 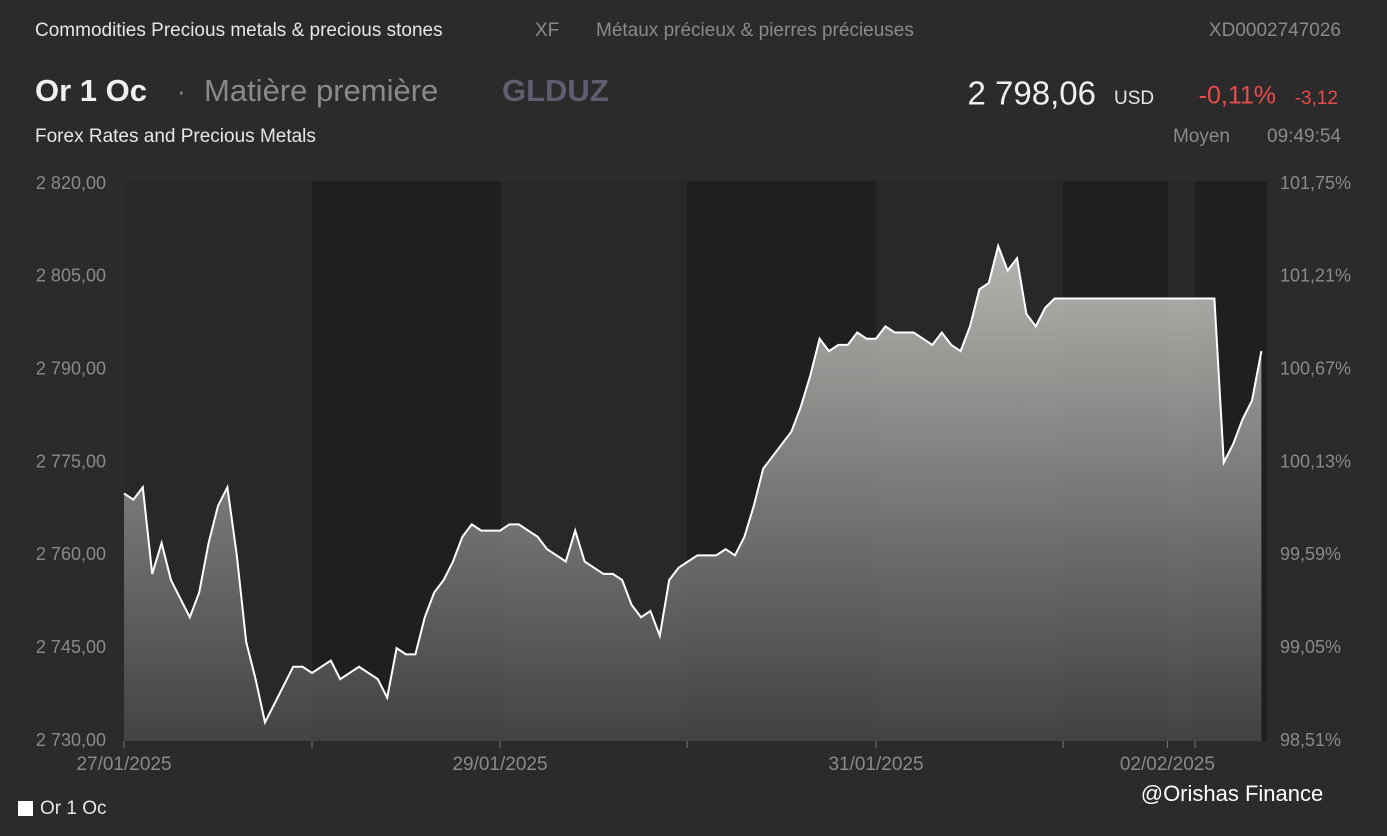 I want to click on price-type: Moyen, so click(x=1201, y=136).